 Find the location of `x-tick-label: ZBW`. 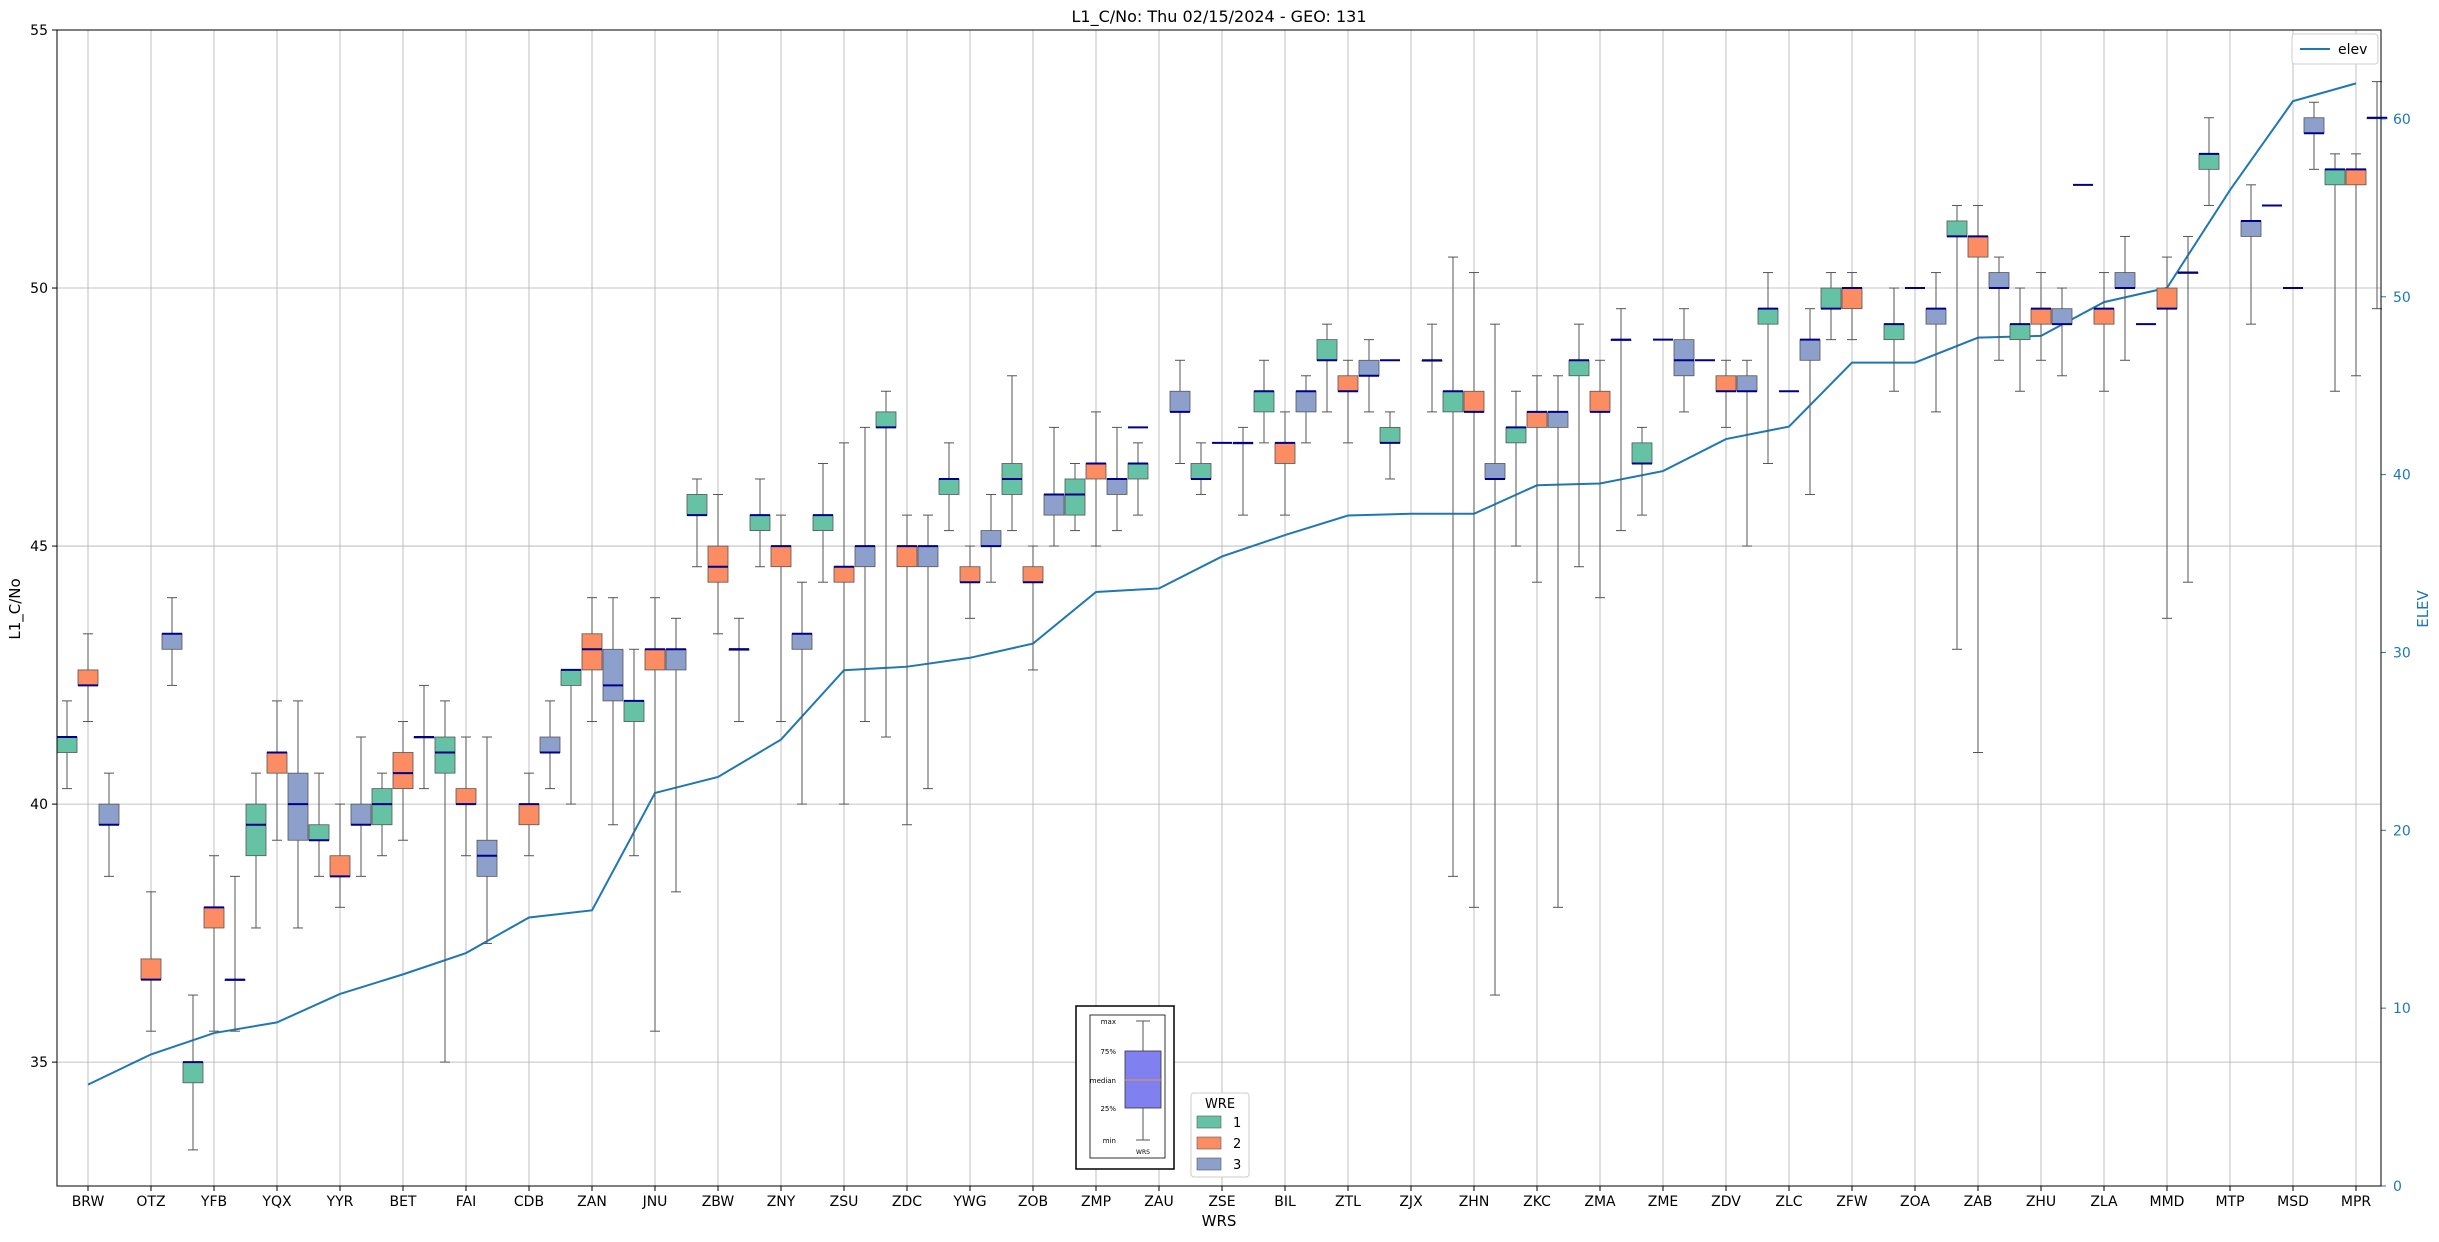

x-tick-label: ZBW is located at coordinates (718, 1202).